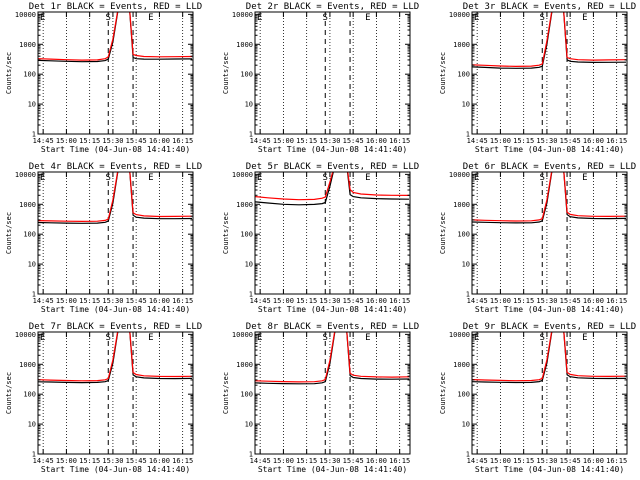  What do you see at coordinates (306, 461) in the screenshot?
I see `x-tick-label: 15:15` at bounding box center [306, 461].